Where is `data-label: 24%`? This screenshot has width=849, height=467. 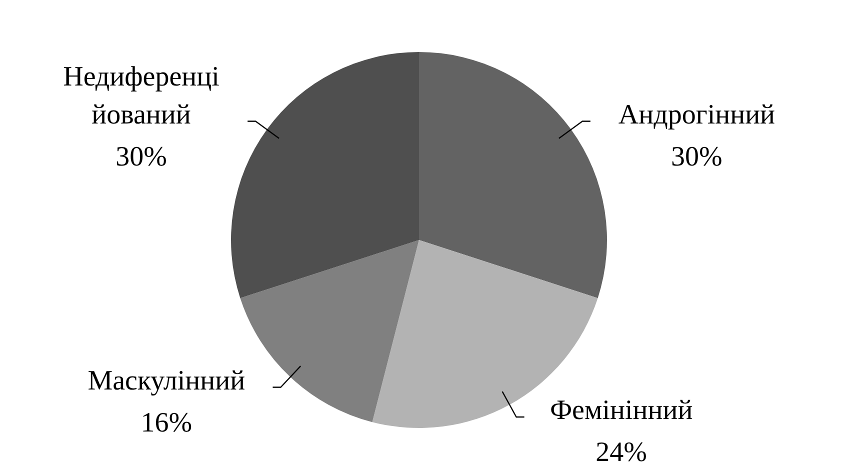
data-label: 24% is located at coordinates (621, 452).